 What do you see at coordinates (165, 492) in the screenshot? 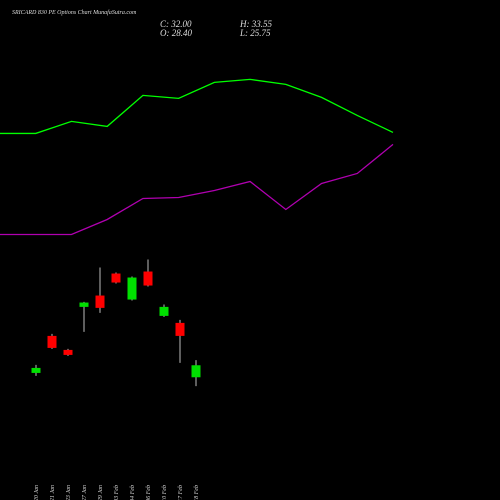
I see `x-tick-label: 10 Feb` at bounding box center [165, 492].